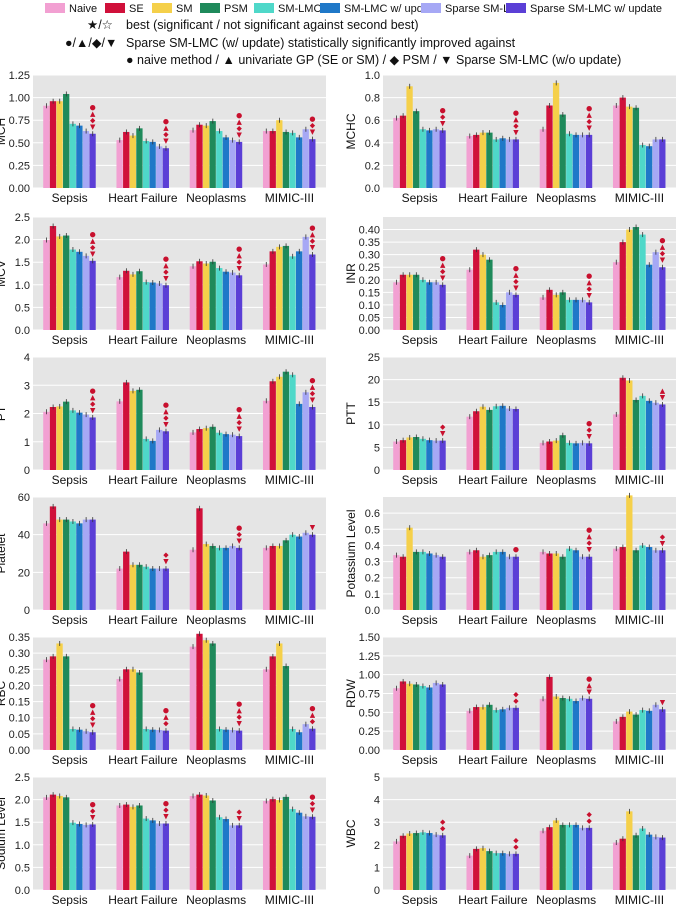 The image size is (687, 906). Describe the element at coordinates (374, 381) in the screenshot. I see `y-tick-label: 20` at that location.